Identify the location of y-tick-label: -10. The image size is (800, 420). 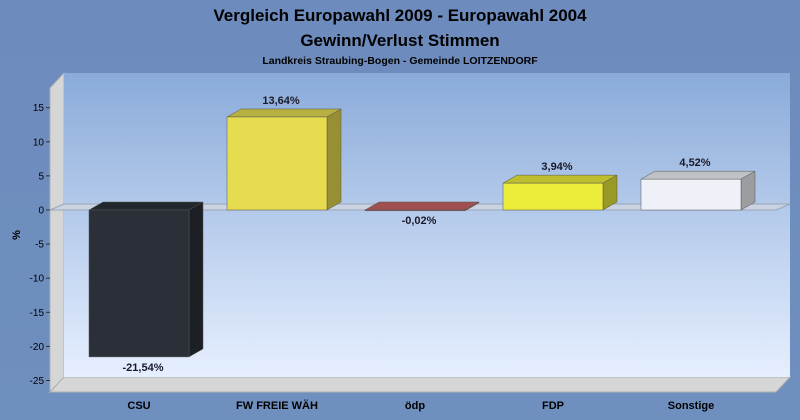
(37, 279).